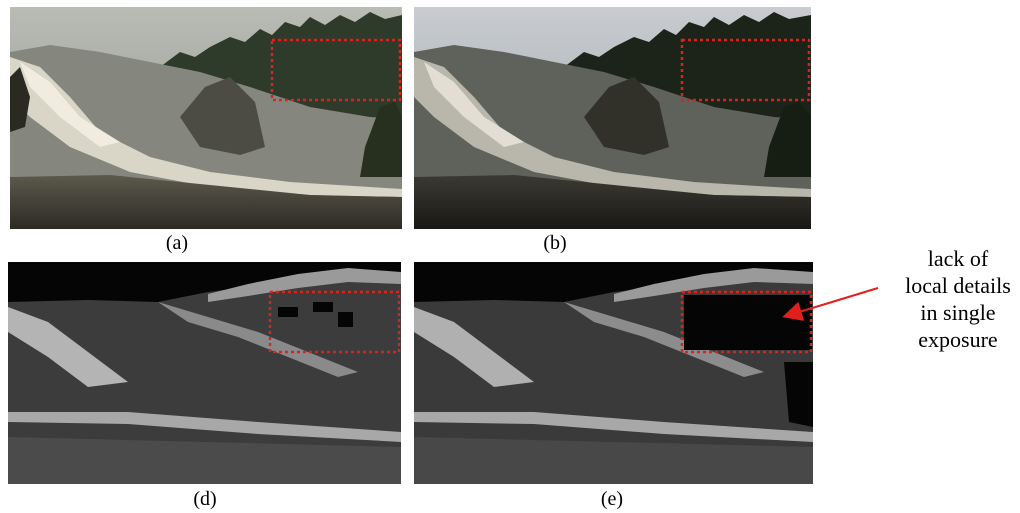 The image size is (1020, 513). I want to click on annotation-line-2: local details, so click(958, 285).